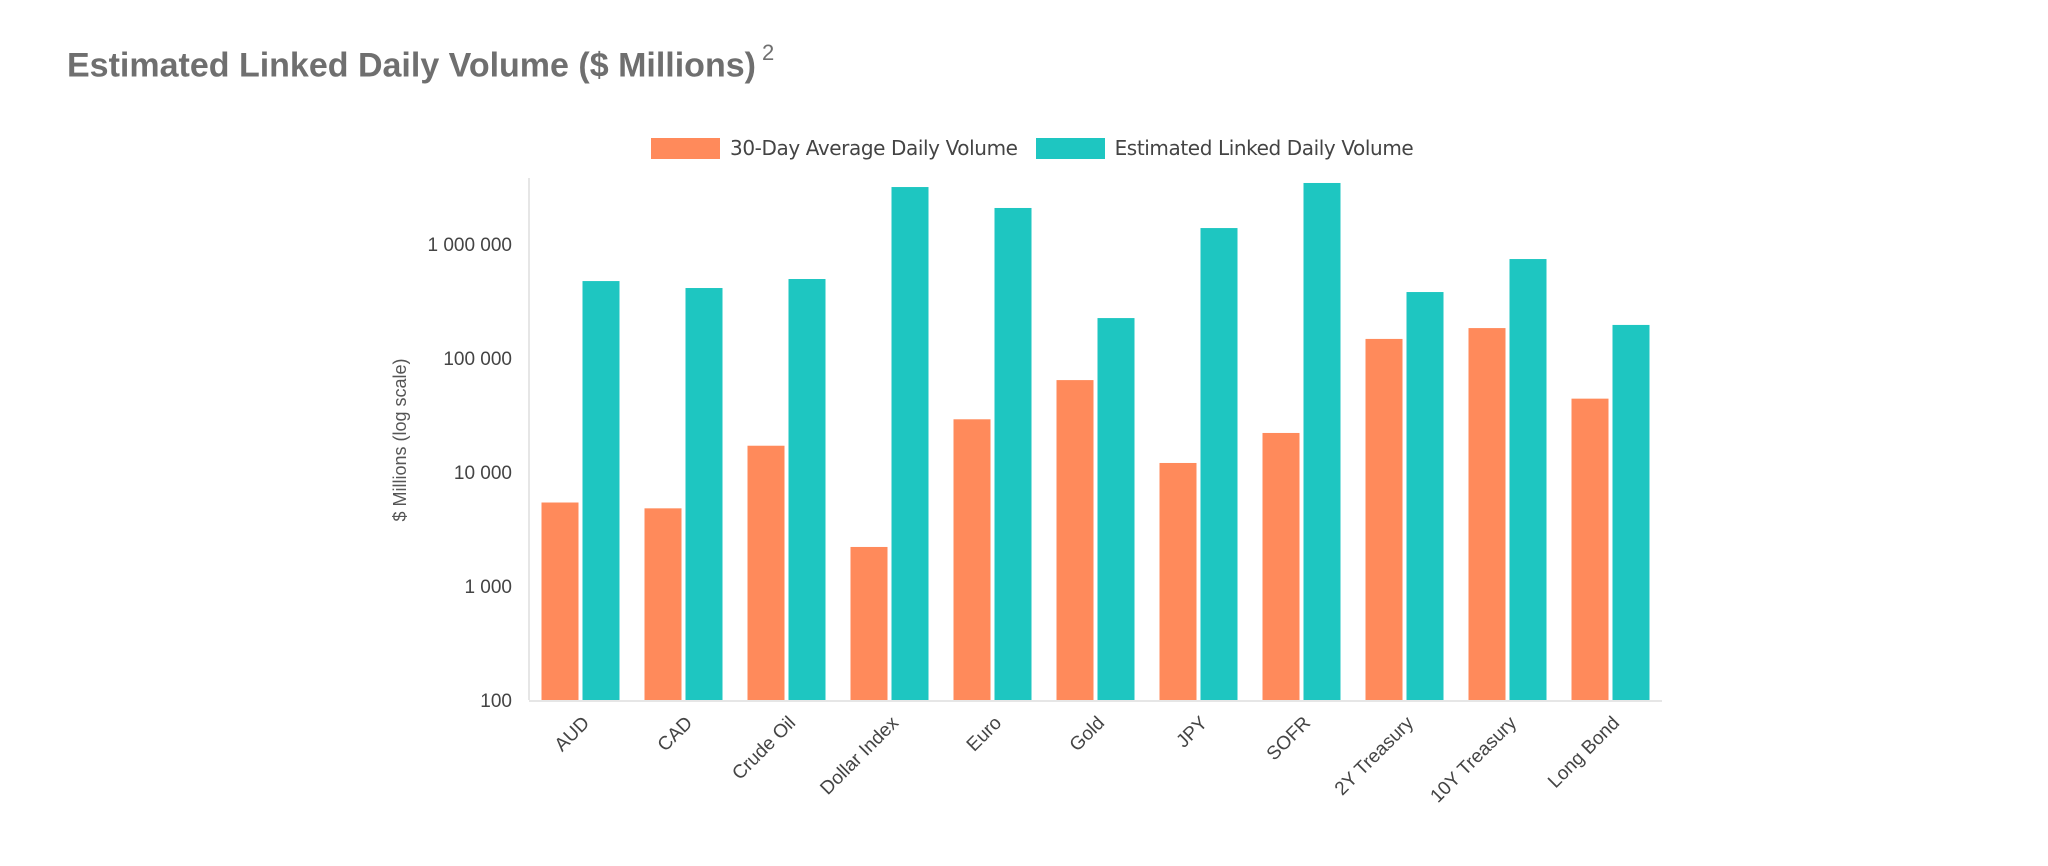 The image size is (2048, 866). I want to click on legend-label: 30-Day Average Daily Volume, so click(874, 148).